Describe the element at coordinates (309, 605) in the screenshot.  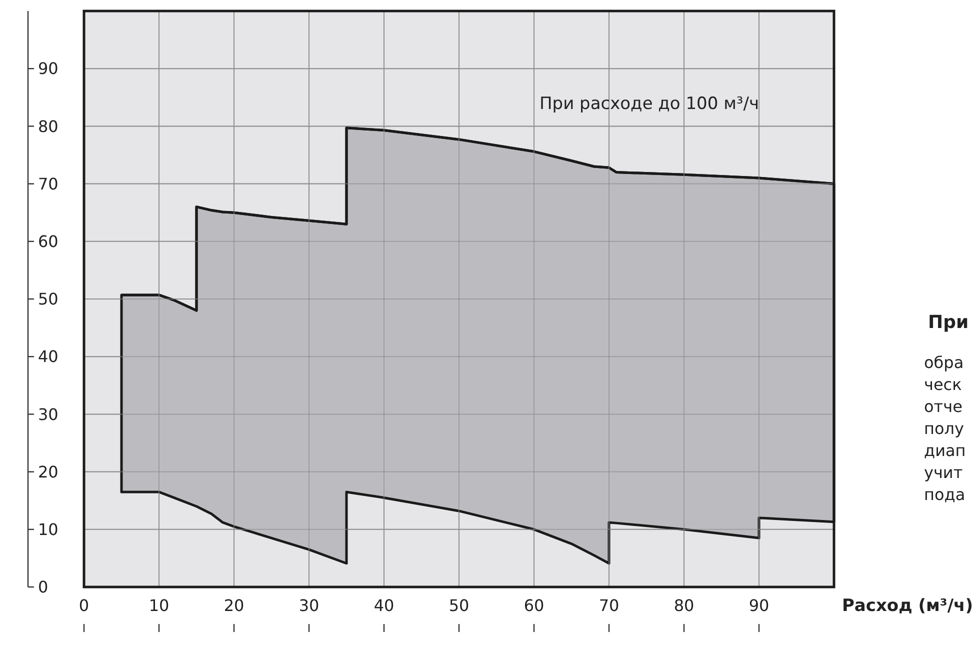
I see `x-tick-label: 30` at that location.